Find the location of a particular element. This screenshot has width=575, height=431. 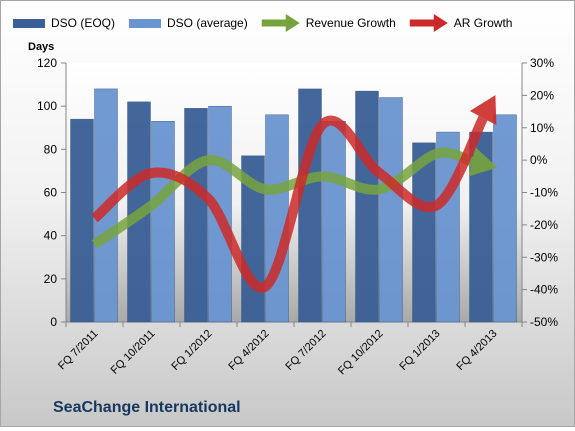

left-tick-label: 80 is located at coordinates (51, 149).